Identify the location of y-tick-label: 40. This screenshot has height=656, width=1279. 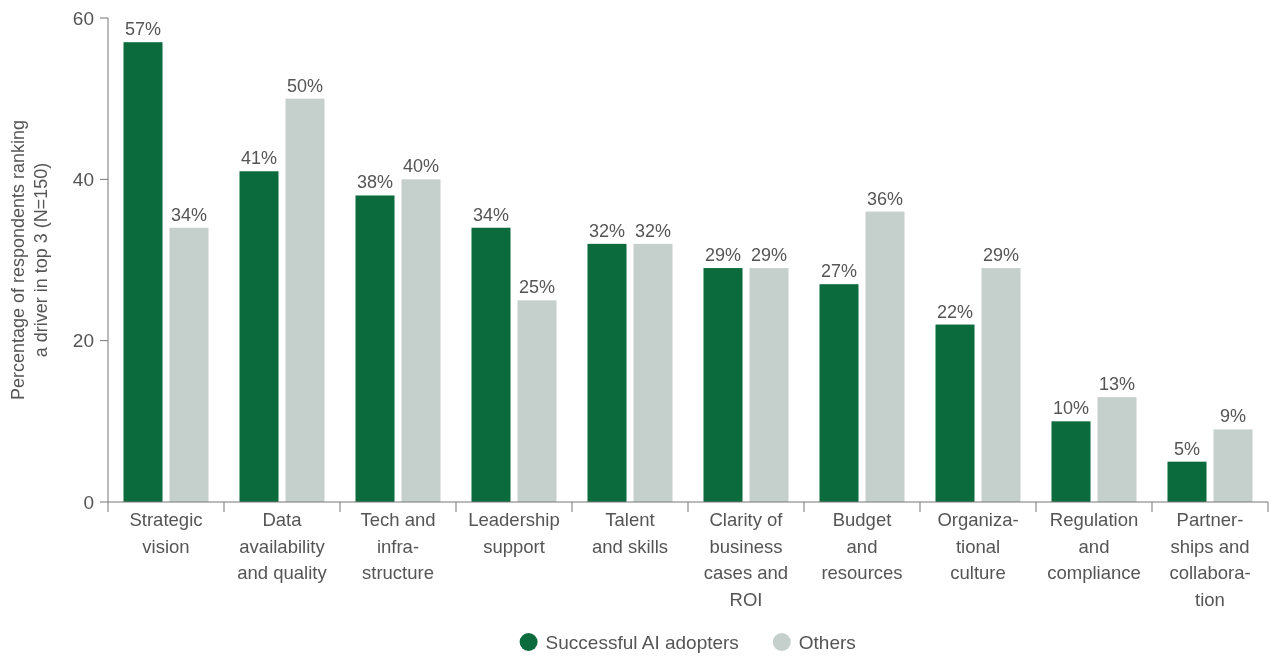
(83, 179).